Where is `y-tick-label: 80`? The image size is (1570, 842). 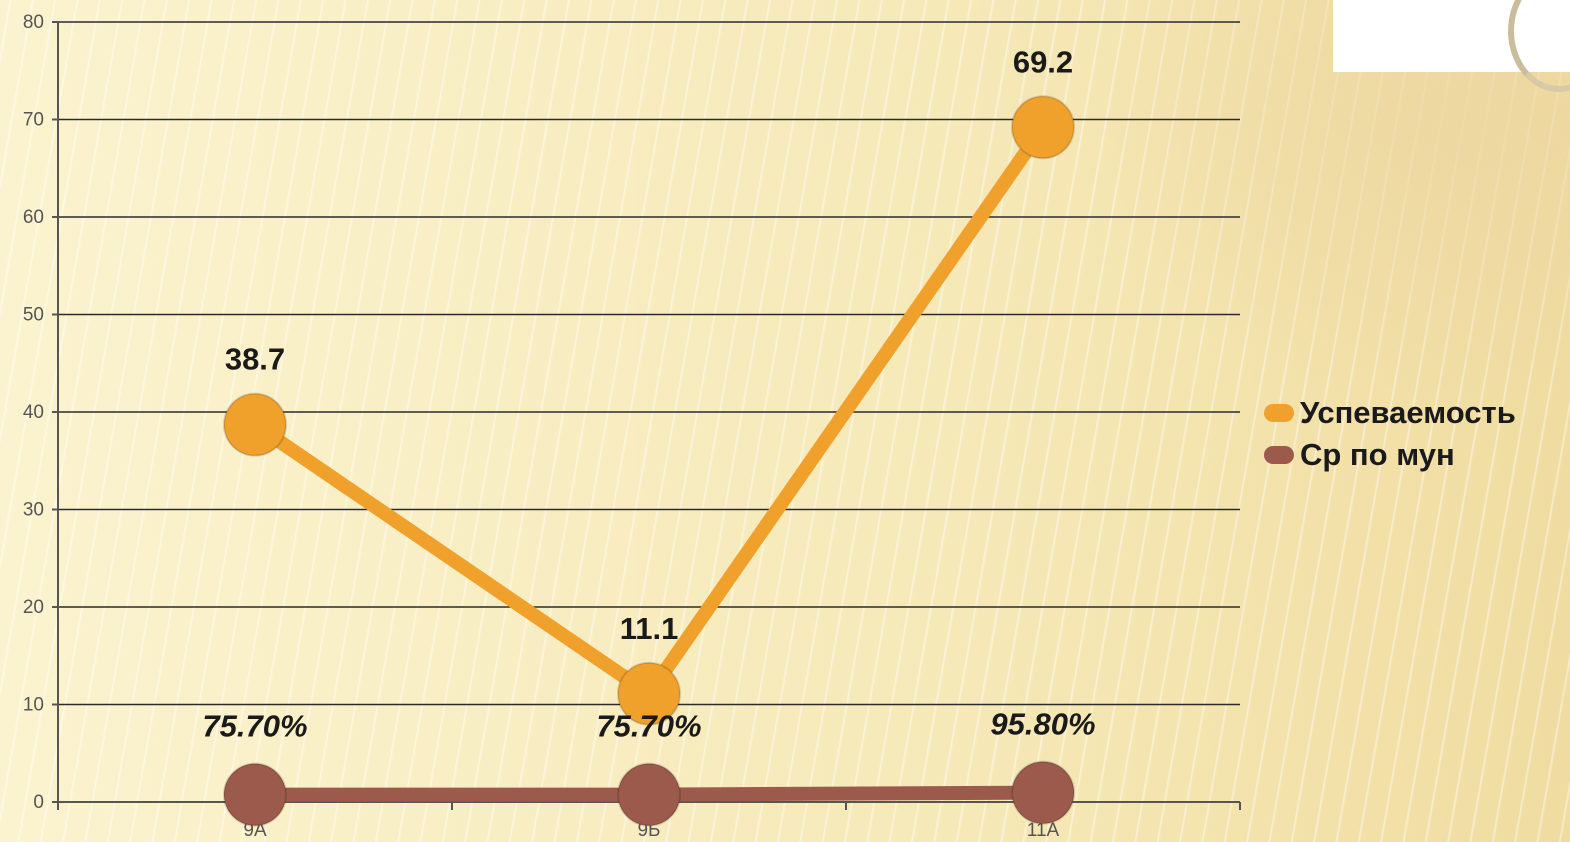
y-tick-label: 80 is located at coordinates (33, 22).